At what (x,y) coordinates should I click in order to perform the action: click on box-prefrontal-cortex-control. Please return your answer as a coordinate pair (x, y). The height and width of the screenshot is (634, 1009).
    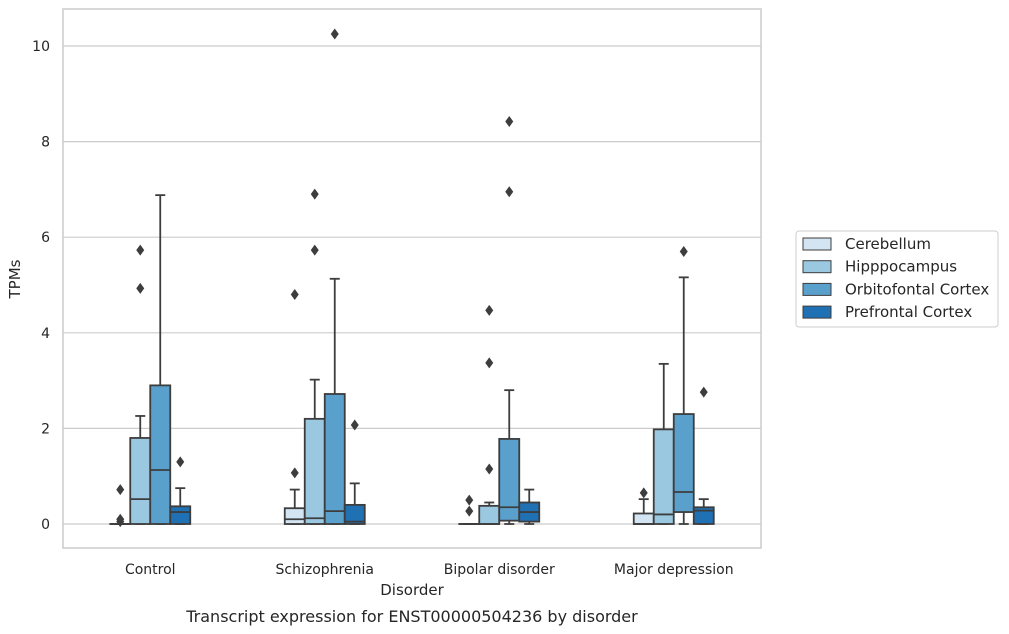
    Looking at the image, I should click on (180, 490).